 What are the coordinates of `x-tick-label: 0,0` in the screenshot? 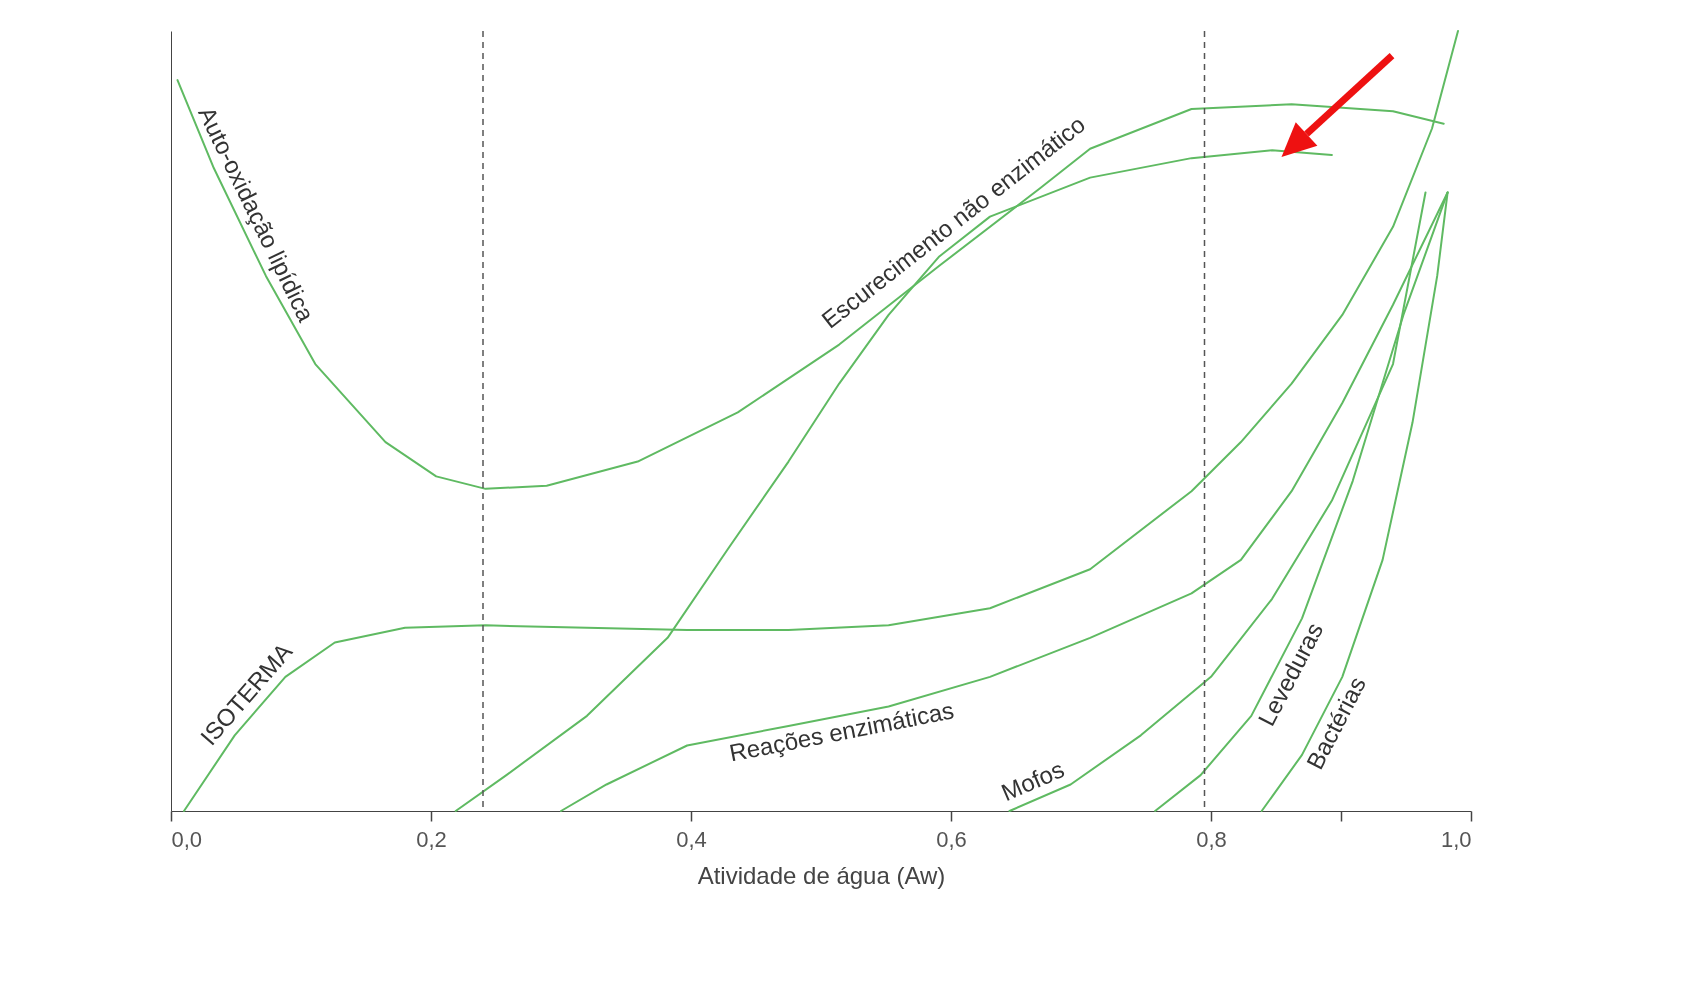 It's located at (187, 839).